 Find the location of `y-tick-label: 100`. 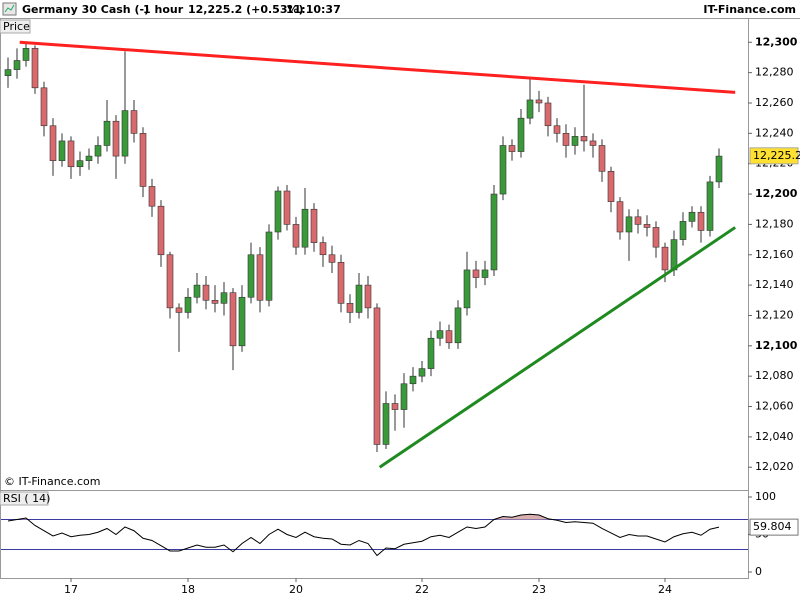

y-tick-label: 100 is located at coordinates (765, 496).